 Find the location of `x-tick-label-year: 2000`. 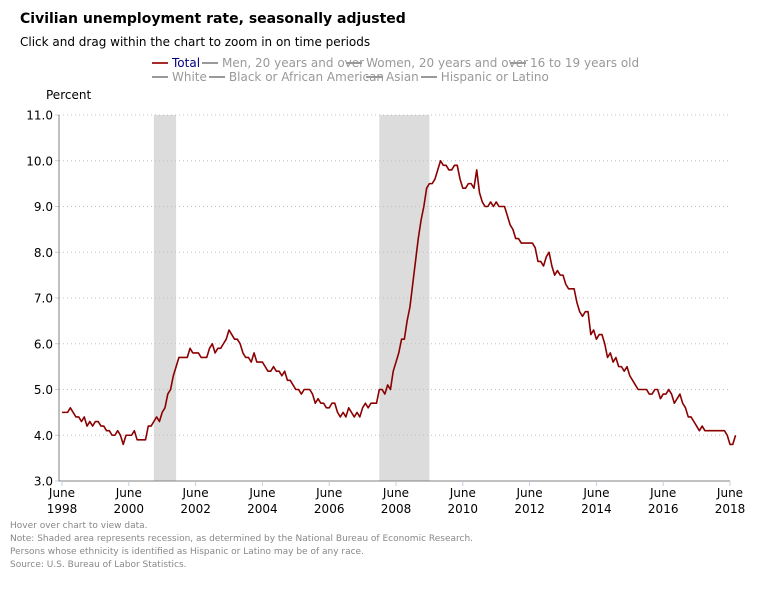

x-tick-label-year: 2000 is located at coordinates (129, 509).